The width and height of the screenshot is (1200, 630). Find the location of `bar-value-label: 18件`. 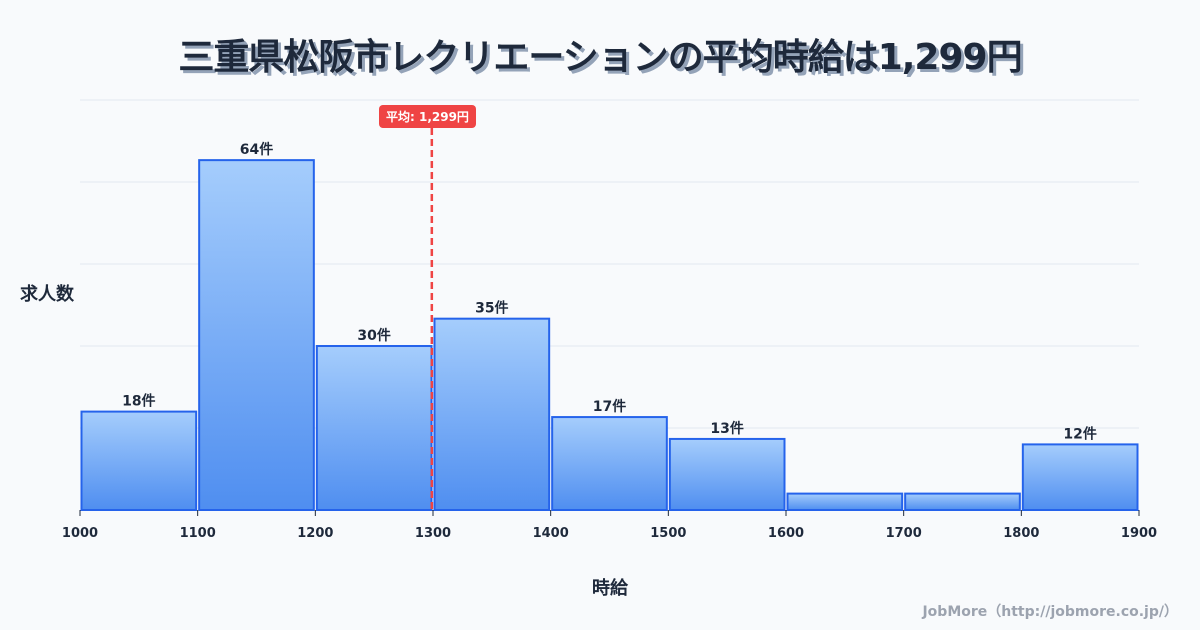

bar-value-label: 18件 is located at coordinates (138, 401).